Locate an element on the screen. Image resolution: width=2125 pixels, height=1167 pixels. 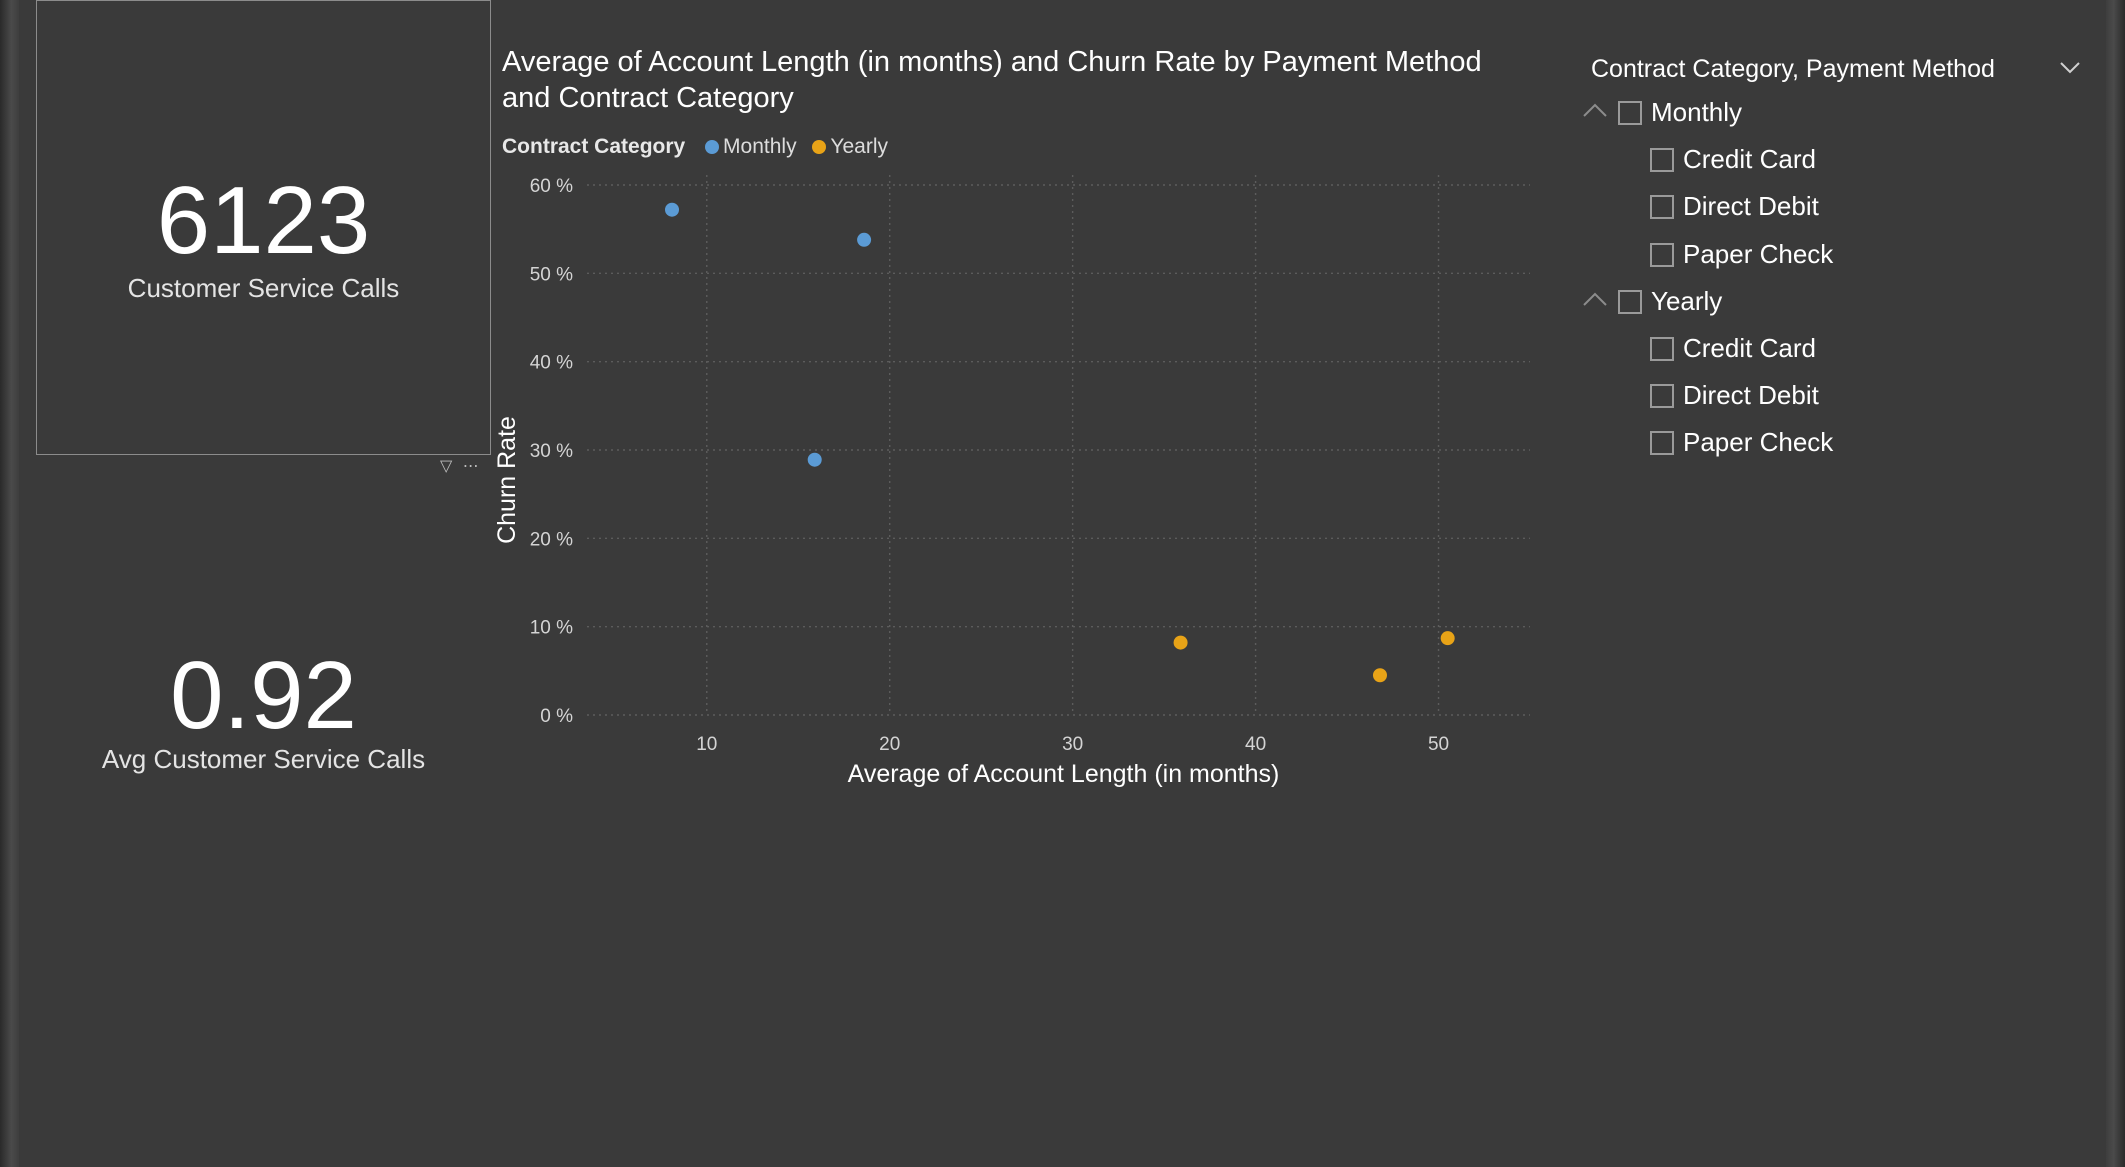
slicer-item-0-1: Direct Debit is located at coordinates (1830, 206).